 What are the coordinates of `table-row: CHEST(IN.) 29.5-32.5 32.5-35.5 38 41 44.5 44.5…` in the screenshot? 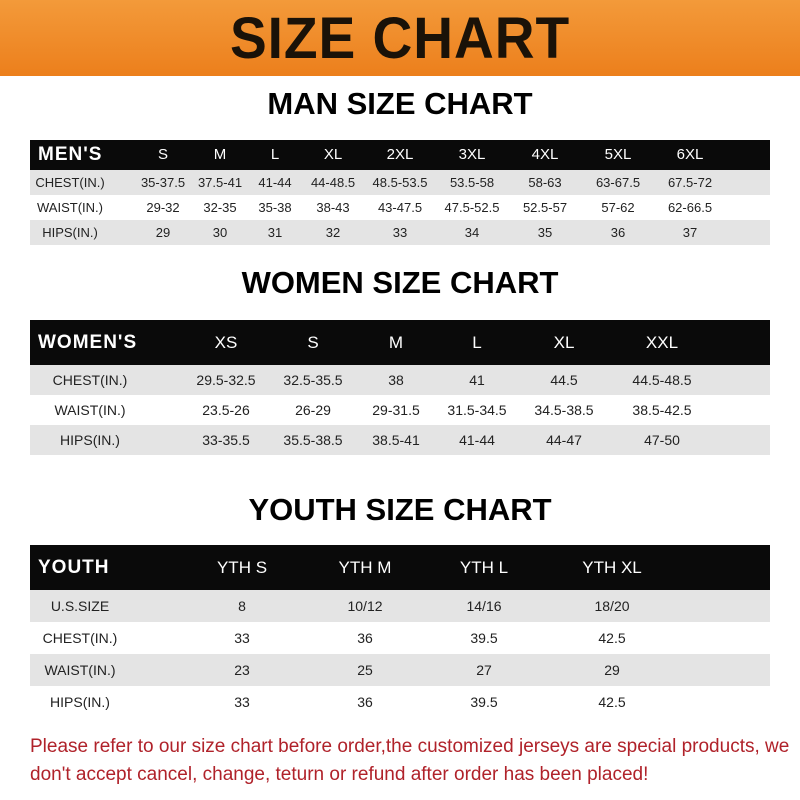 It's located at (400, 380).